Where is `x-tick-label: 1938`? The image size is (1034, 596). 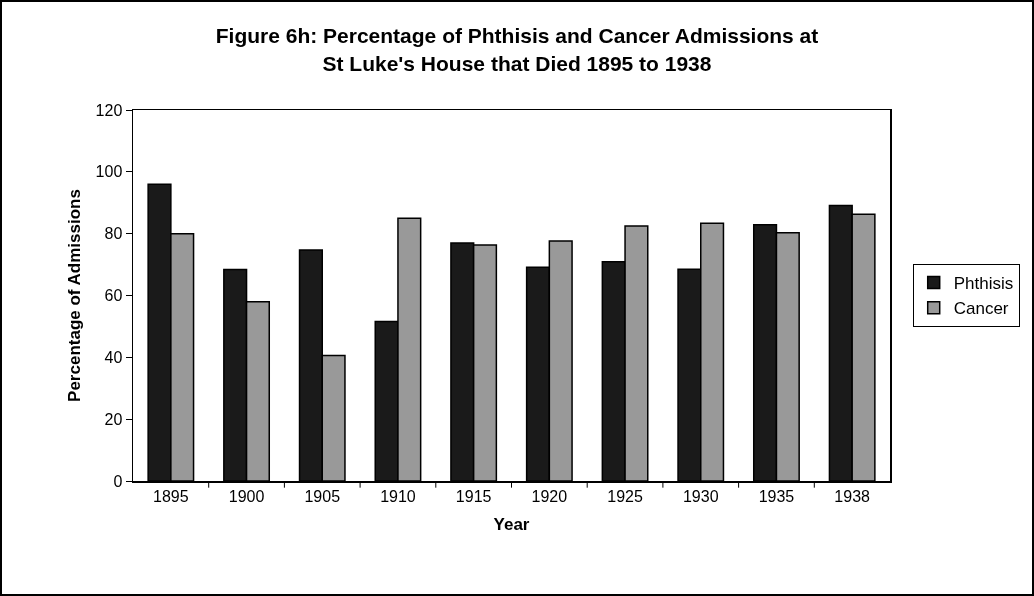 x-tick-label: 1938 is located at coordinates (852, 496).